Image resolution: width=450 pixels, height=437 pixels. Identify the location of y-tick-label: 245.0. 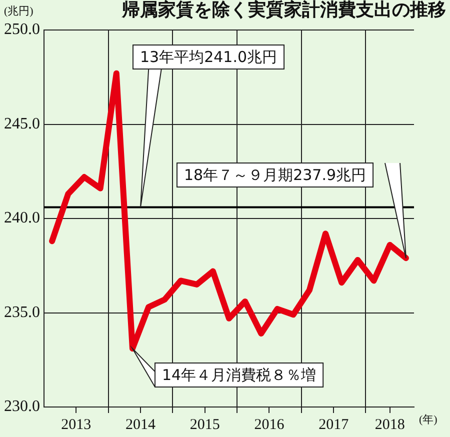
(22, 123).